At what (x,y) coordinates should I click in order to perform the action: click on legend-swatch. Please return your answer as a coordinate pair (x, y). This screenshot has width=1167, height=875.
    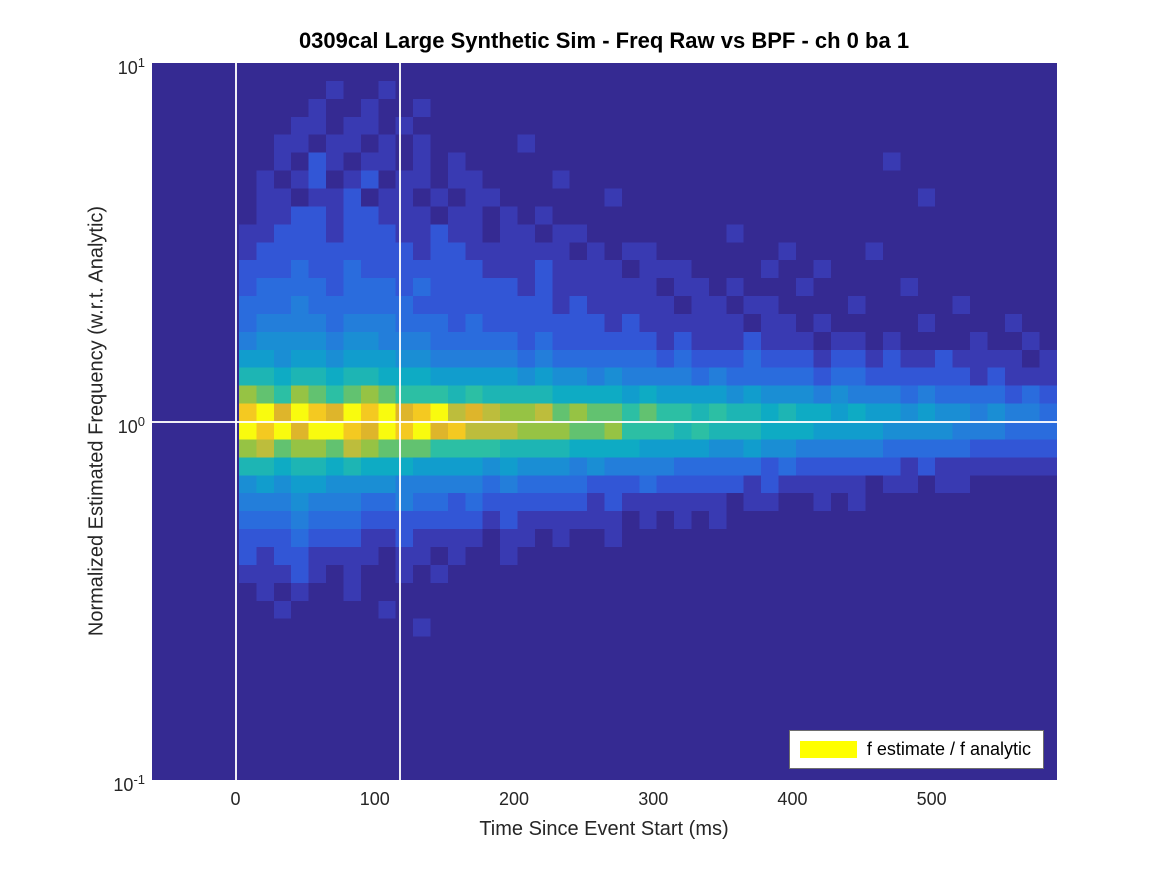
    Looking at the image, I should click on (828, 749).